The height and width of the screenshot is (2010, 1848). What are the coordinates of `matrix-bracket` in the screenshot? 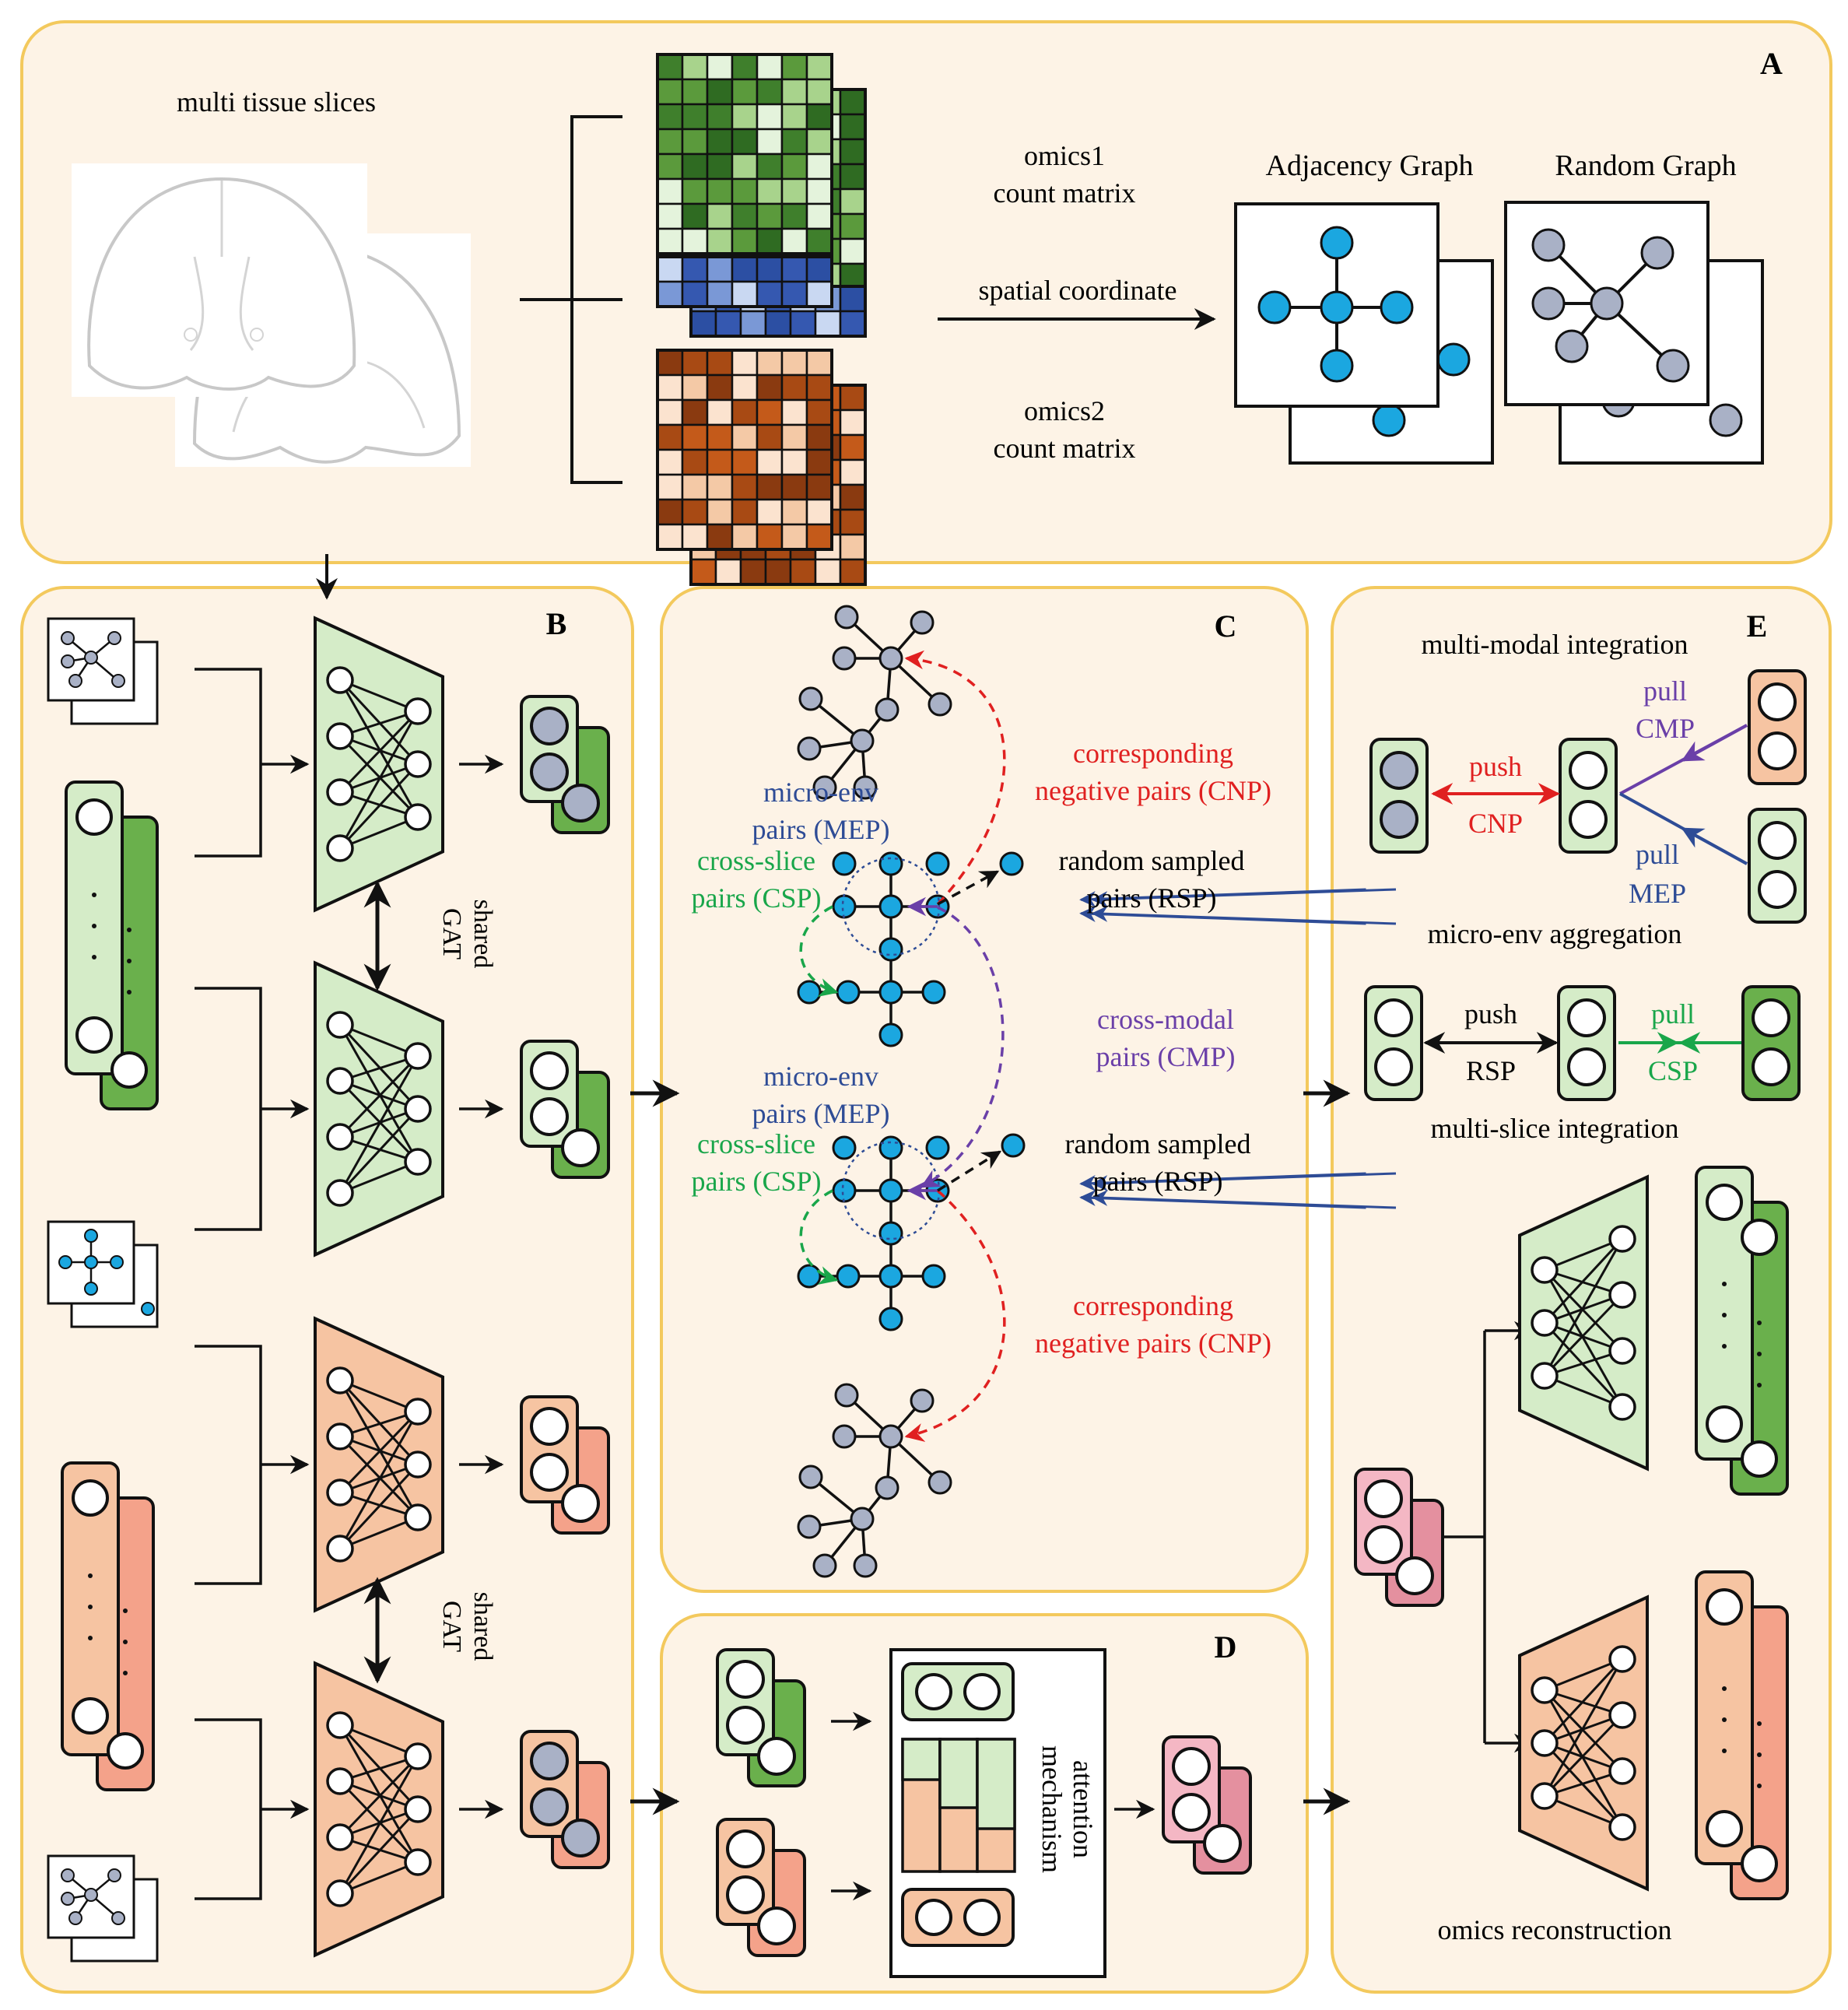 It's located at (571, 299).